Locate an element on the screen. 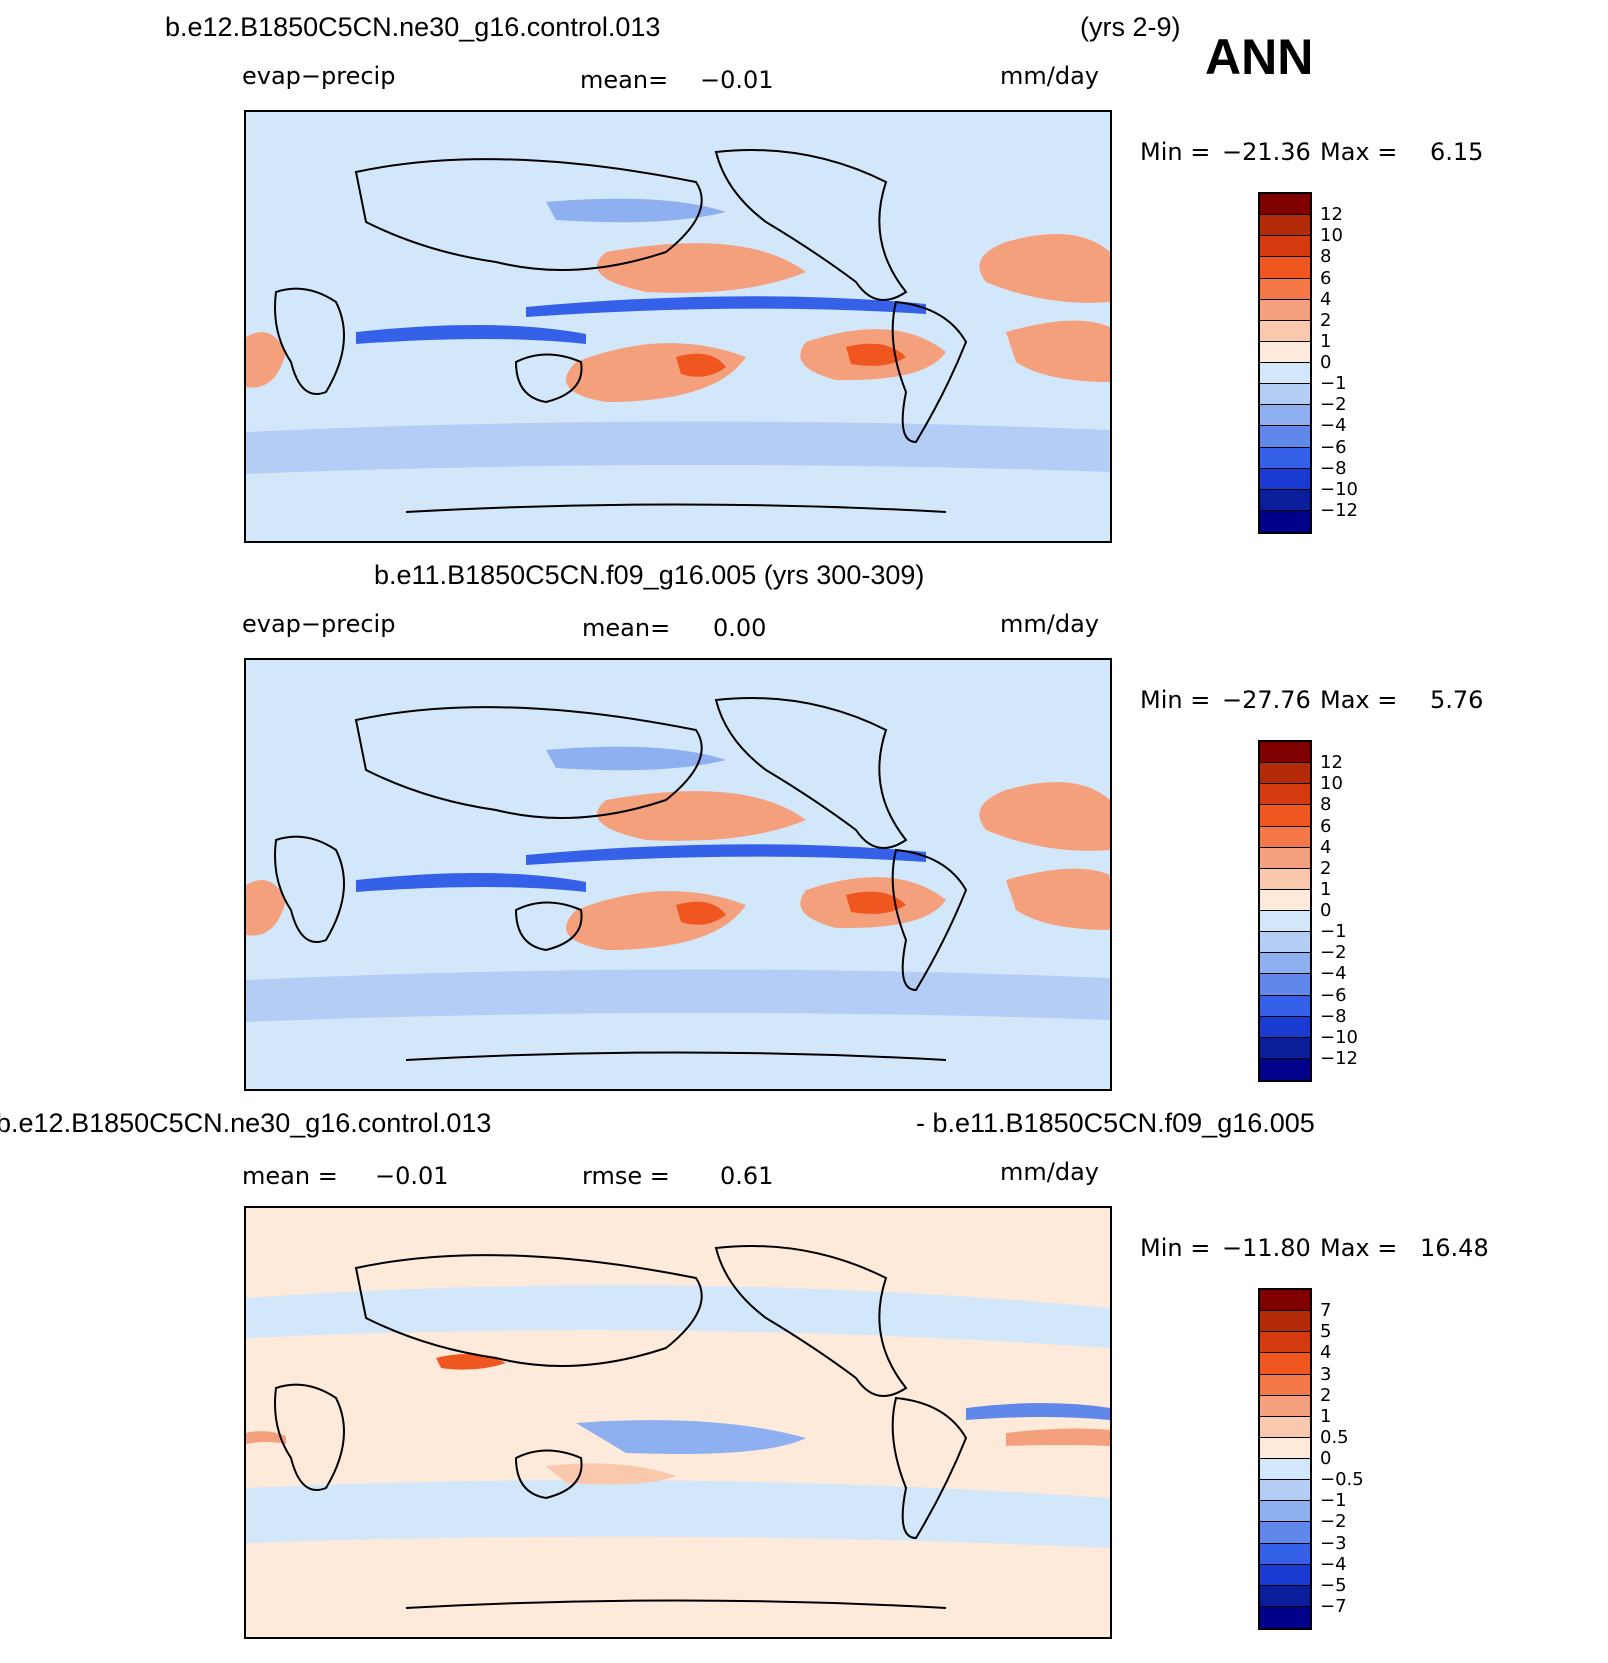 The image size is (1608, 1663). panel1-map-field is located at coordinates (678, 326).